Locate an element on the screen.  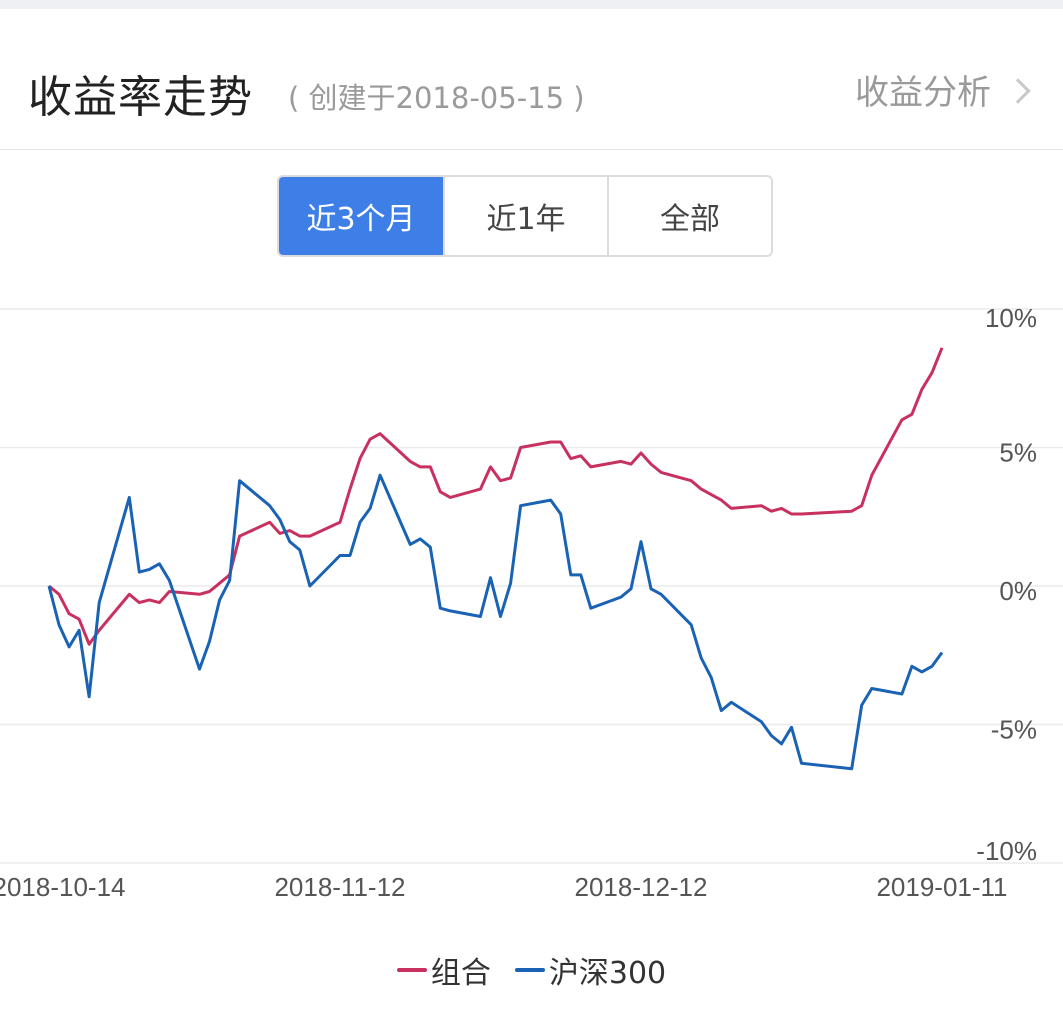
legend-swatch-portfolio is located at coordinates (411, 970).